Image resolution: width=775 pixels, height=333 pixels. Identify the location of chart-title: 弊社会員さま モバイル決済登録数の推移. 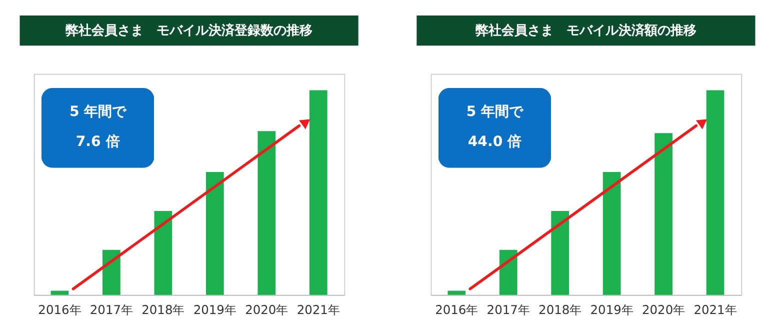
(189, 30).